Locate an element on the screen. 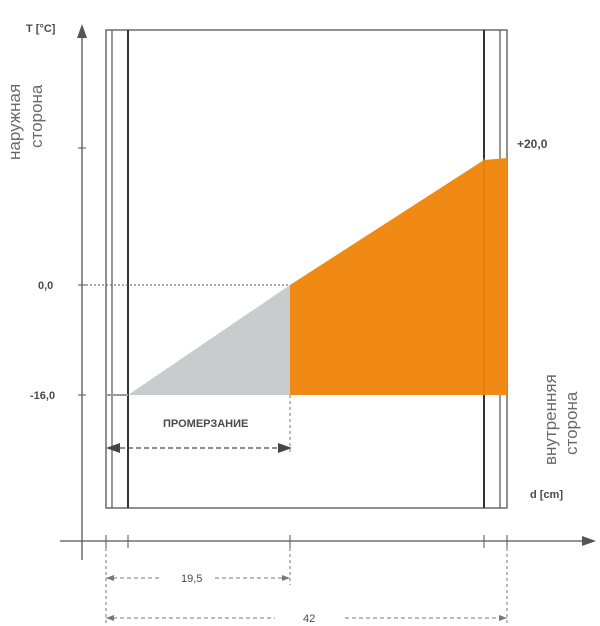 The width and height of the screenshot is (600, 626). inner-side-label-1: внутренняя is located at coordinates (550, 419).